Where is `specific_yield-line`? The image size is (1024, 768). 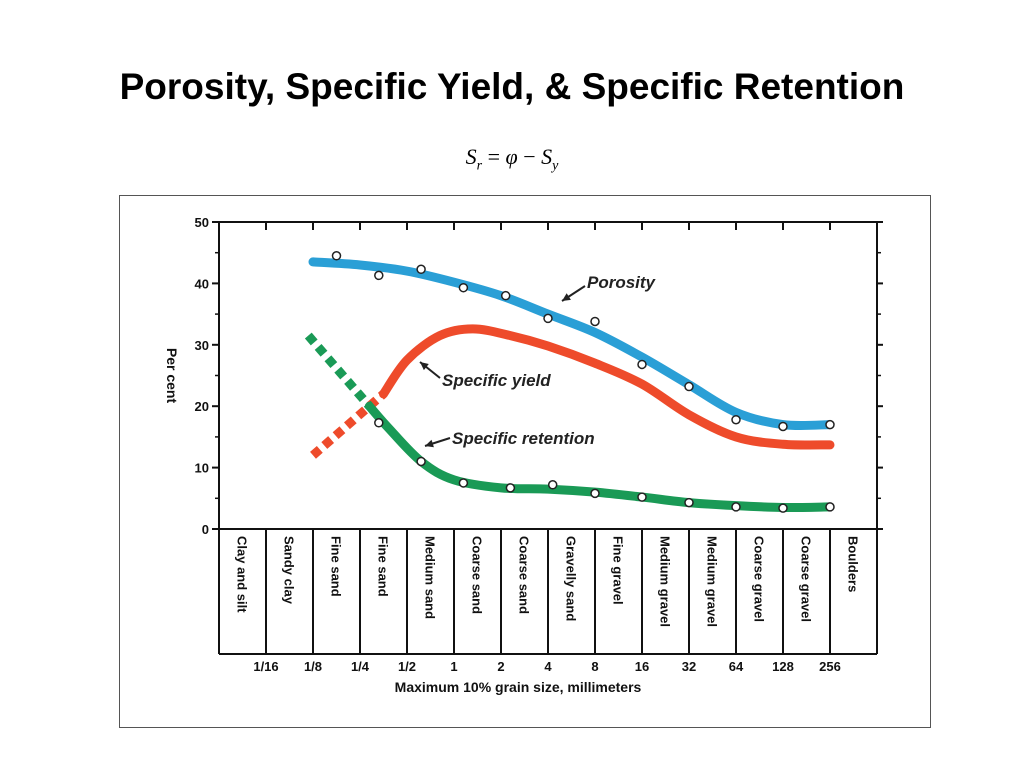
specific_yield-line is located at coordinates (607, 387).